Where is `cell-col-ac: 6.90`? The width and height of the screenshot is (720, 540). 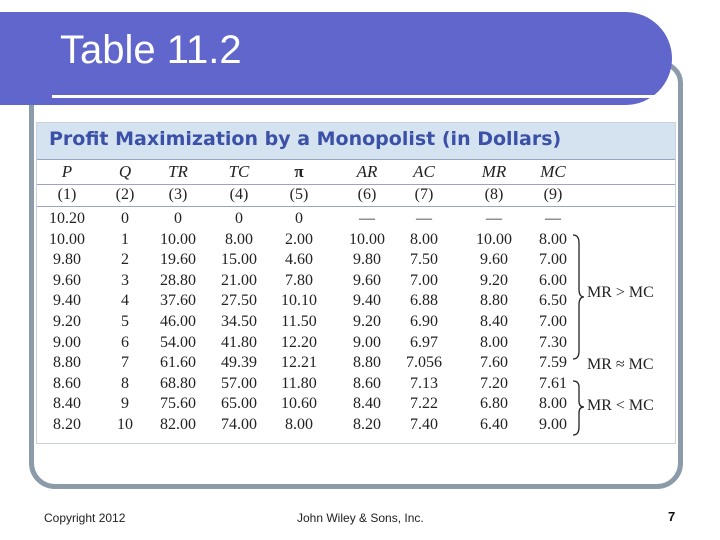
cell-col-ac: 6.90 is located at coordinates (424, 321).